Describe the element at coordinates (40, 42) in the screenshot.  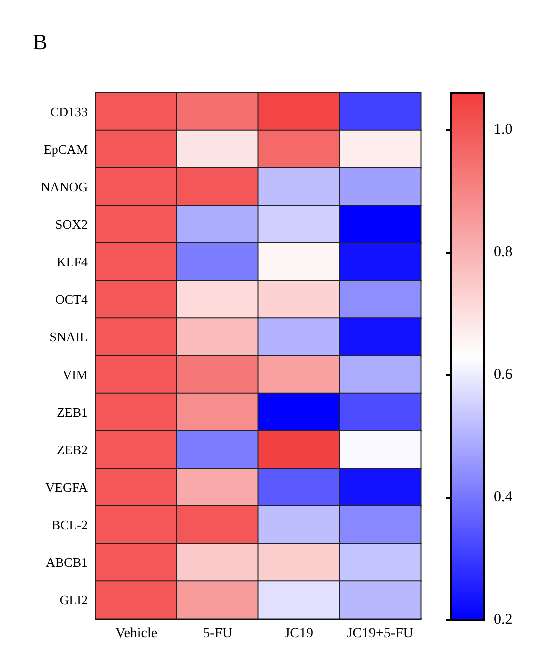
I see `chart-title: B` at that location.